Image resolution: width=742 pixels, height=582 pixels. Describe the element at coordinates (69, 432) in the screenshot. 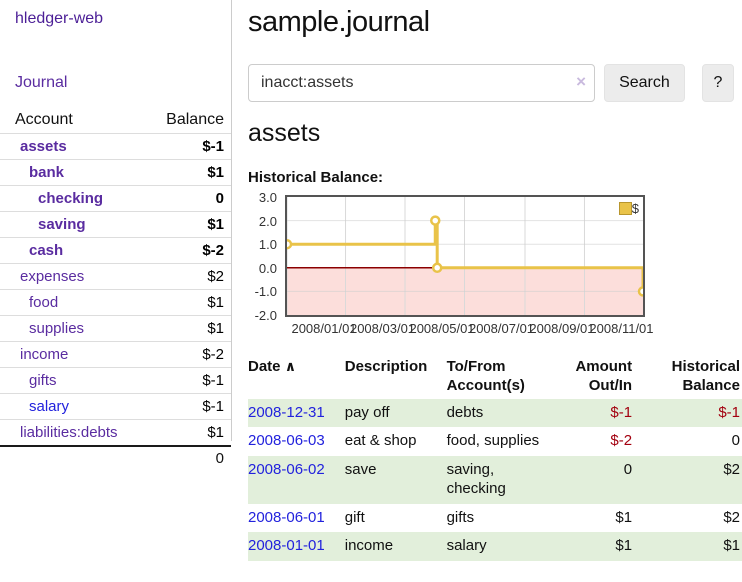

I see `sidebar-account-link: liabilities:debts` at that location.